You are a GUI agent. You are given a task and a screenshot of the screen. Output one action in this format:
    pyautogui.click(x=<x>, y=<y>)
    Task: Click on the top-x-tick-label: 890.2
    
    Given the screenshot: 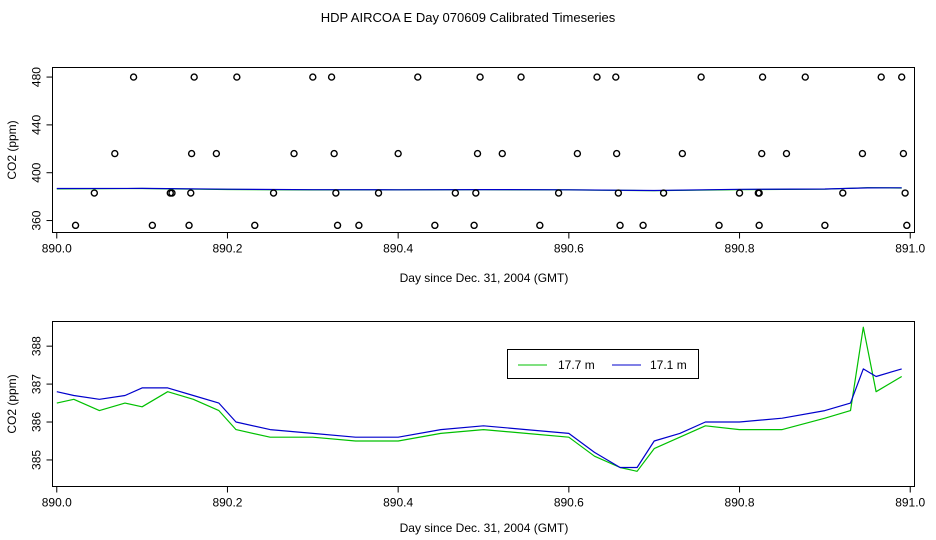 What is the action you would take?
    pyautogui.click(x=227, y=249)
    